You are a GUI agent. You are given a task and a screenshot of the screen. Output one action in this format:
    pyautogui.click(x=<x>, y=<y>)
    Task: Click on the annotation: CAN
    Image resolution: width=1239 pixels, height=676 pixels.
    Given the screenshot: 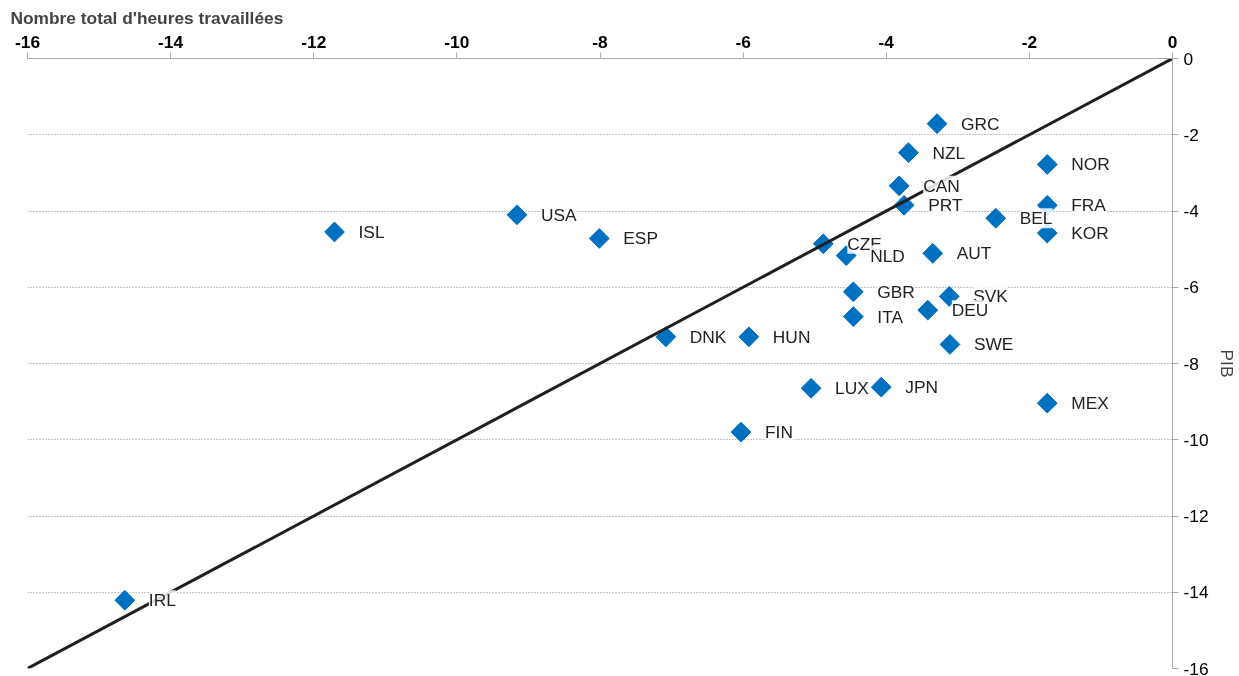 What is the action you would take?
    pyautogui.click(x=941, y=185)
    